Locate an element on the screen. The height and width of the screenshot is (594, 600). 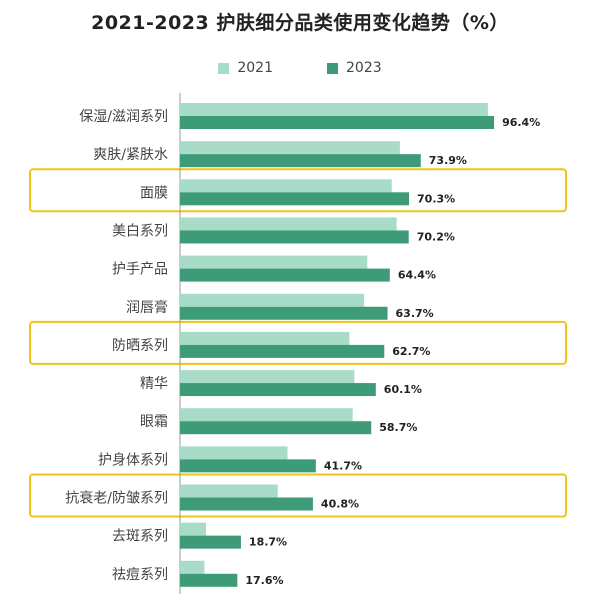
legend-swatch-2023 is located at coordinates (332, 68).